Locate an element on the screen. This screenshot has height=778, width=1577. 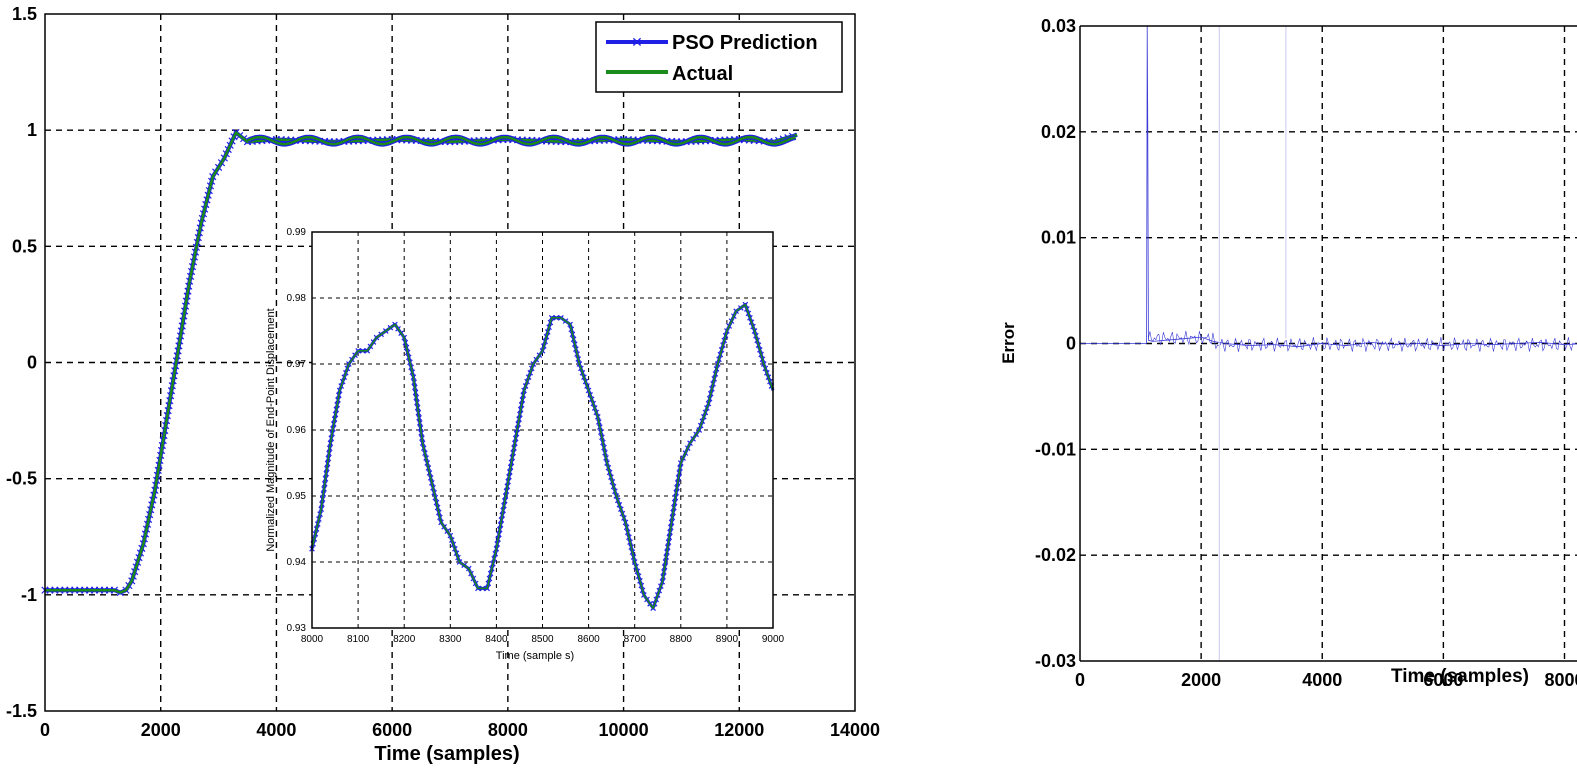
main-x-tick-label: 0 is located at coordinates (45, 730).